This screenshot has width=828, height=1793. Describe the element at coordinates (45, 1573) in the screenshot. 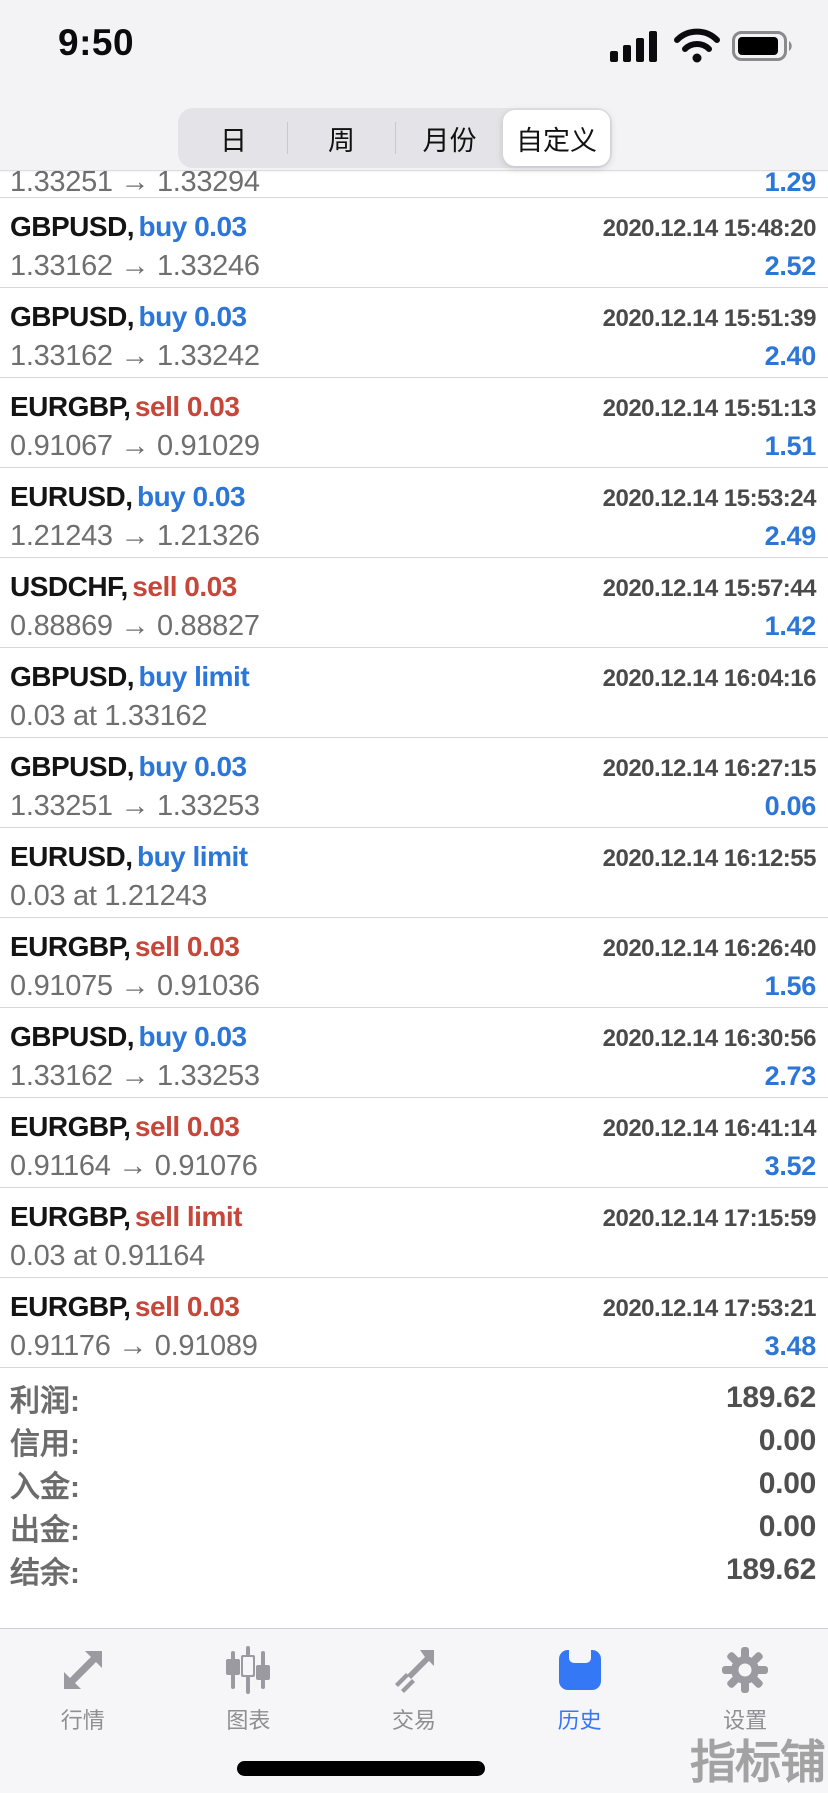

I see `summary-label: 结余:` at that location.